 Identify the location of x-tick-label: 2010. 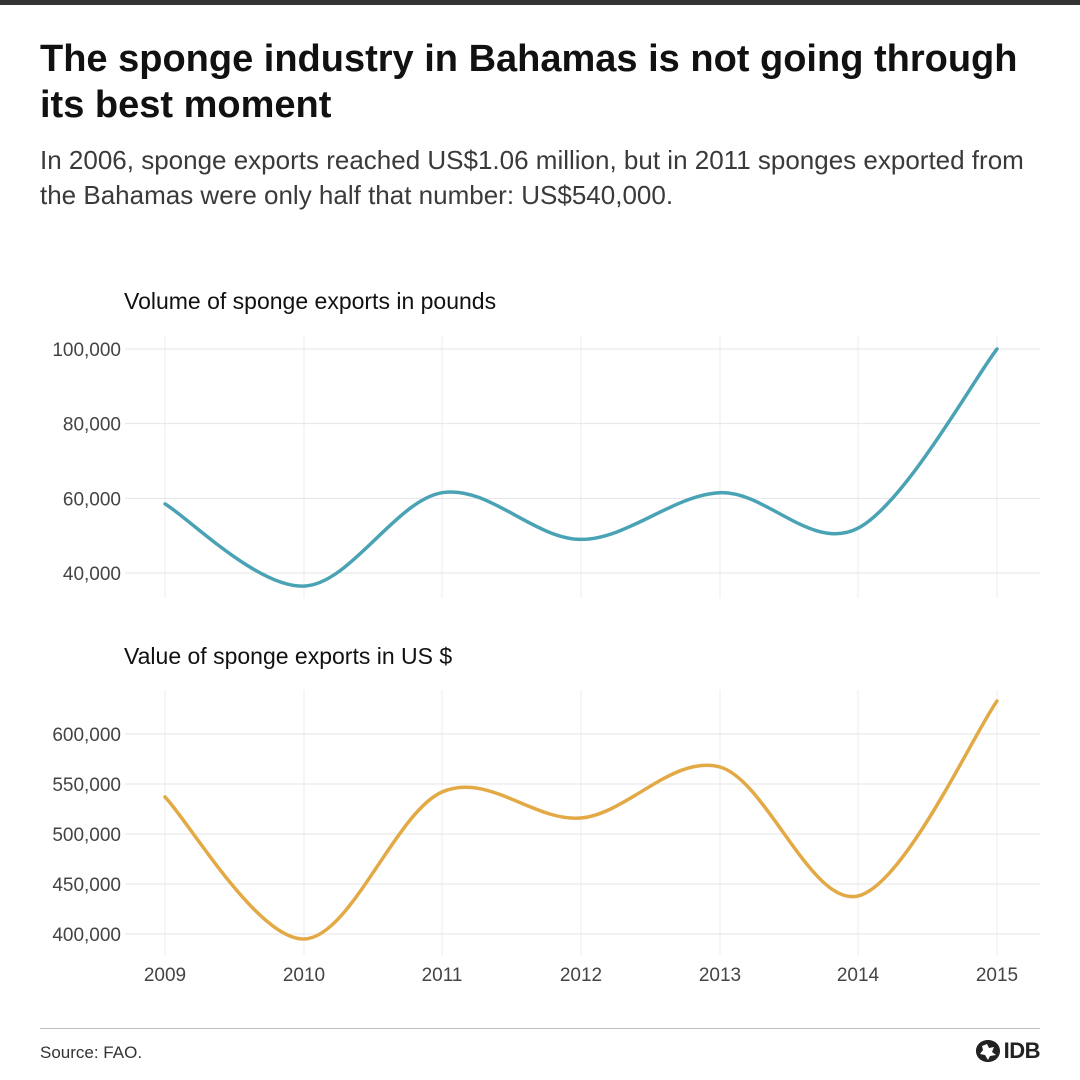
(304, 975).